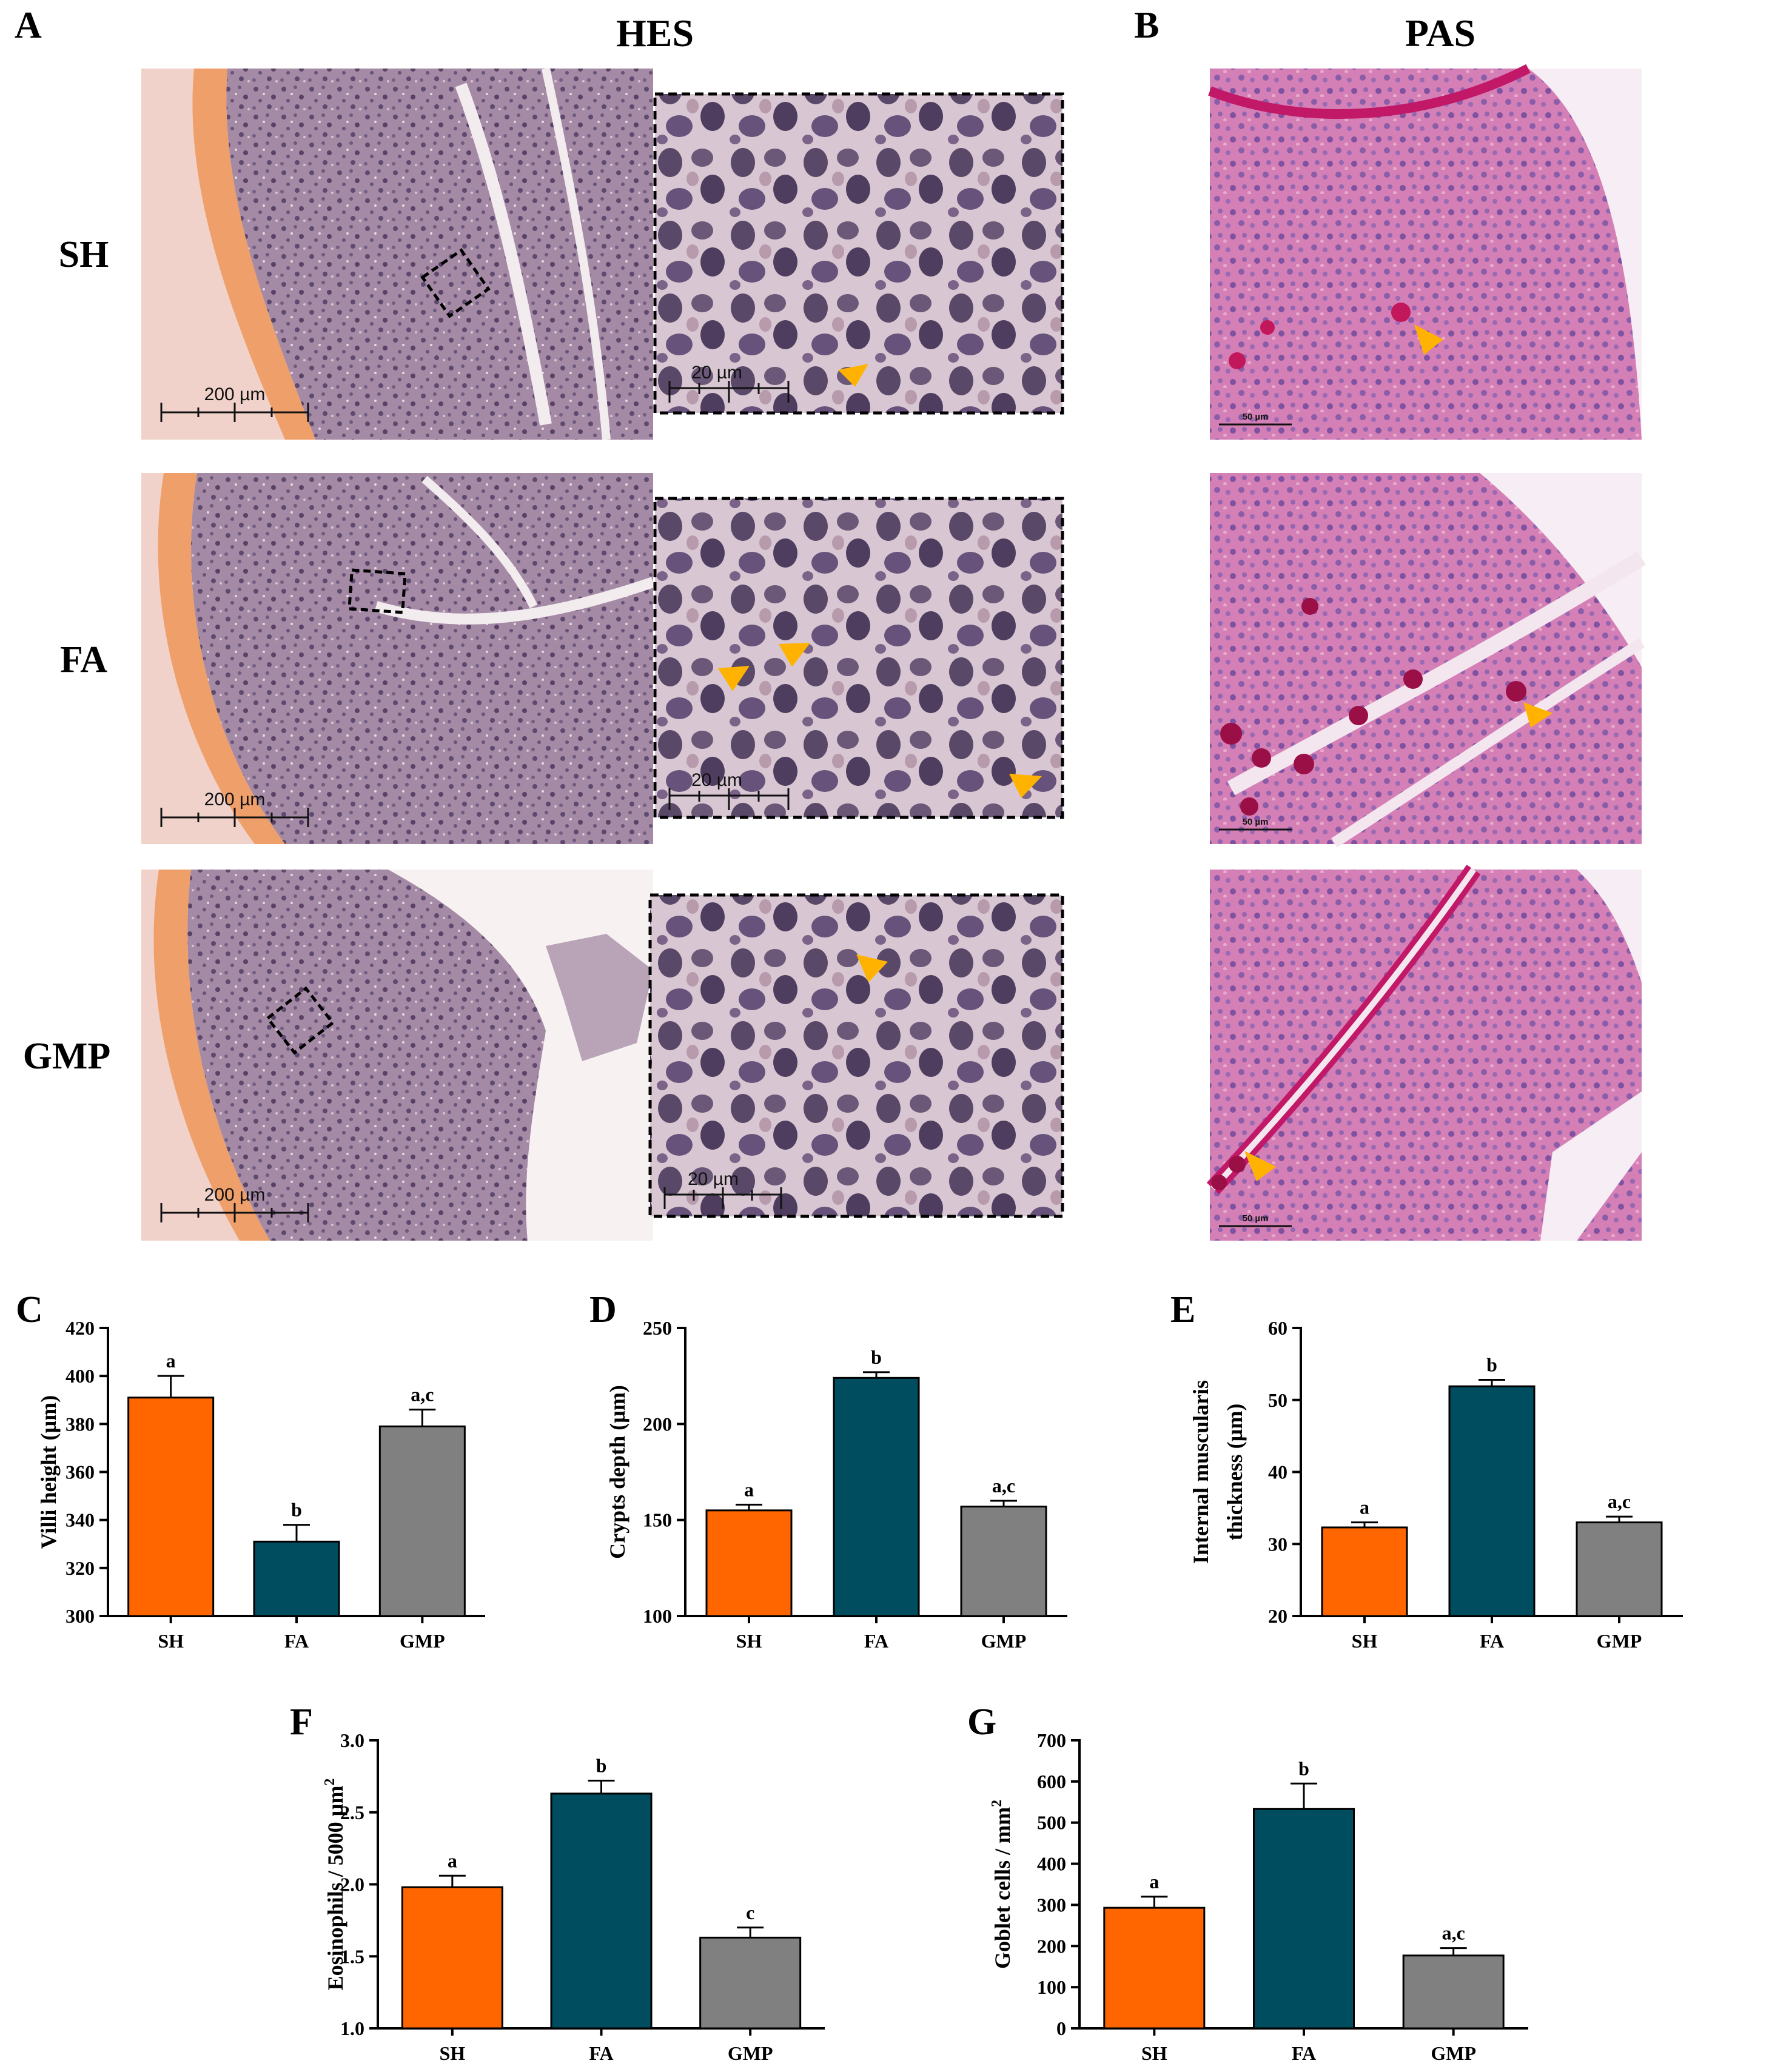 The image size is (1769, 2072). I want to click on y-axis-label: Internal muscularis, so click(1201, 1472).